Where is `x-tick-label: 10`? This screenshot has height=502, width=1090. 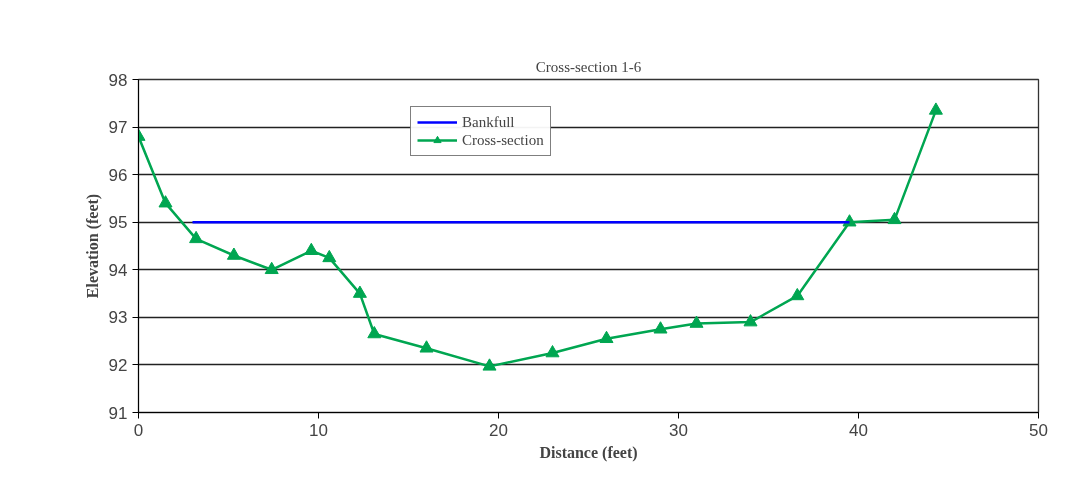 x-tick-label: 10 is located at coordinates (318, 430).